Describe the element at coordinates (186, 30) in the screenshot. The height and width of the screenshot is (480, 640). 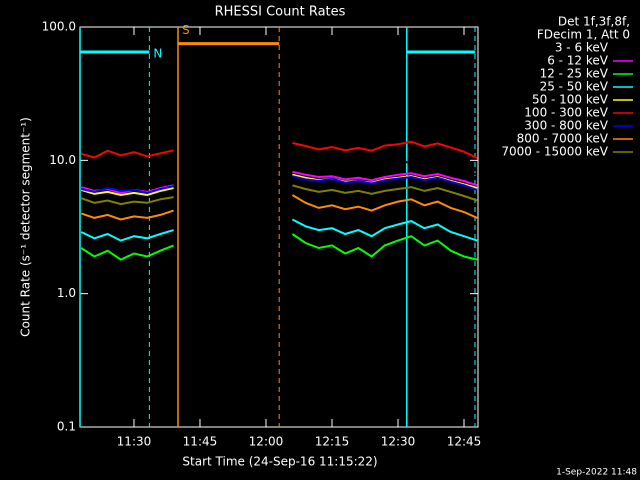
I see `interval-label: S` at that location.